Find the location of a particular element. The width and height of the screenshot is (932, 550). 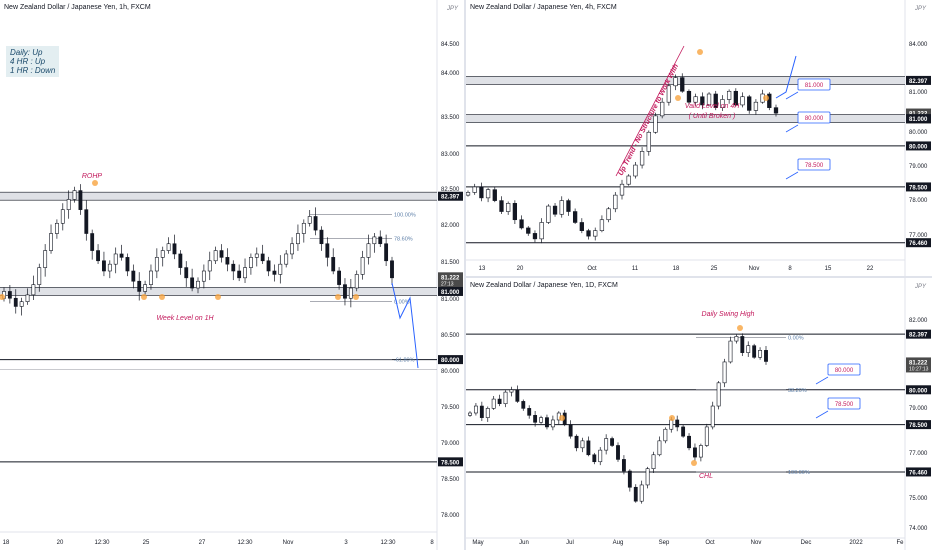

x-tick-label: 15 is located at coordinates (828, 269).